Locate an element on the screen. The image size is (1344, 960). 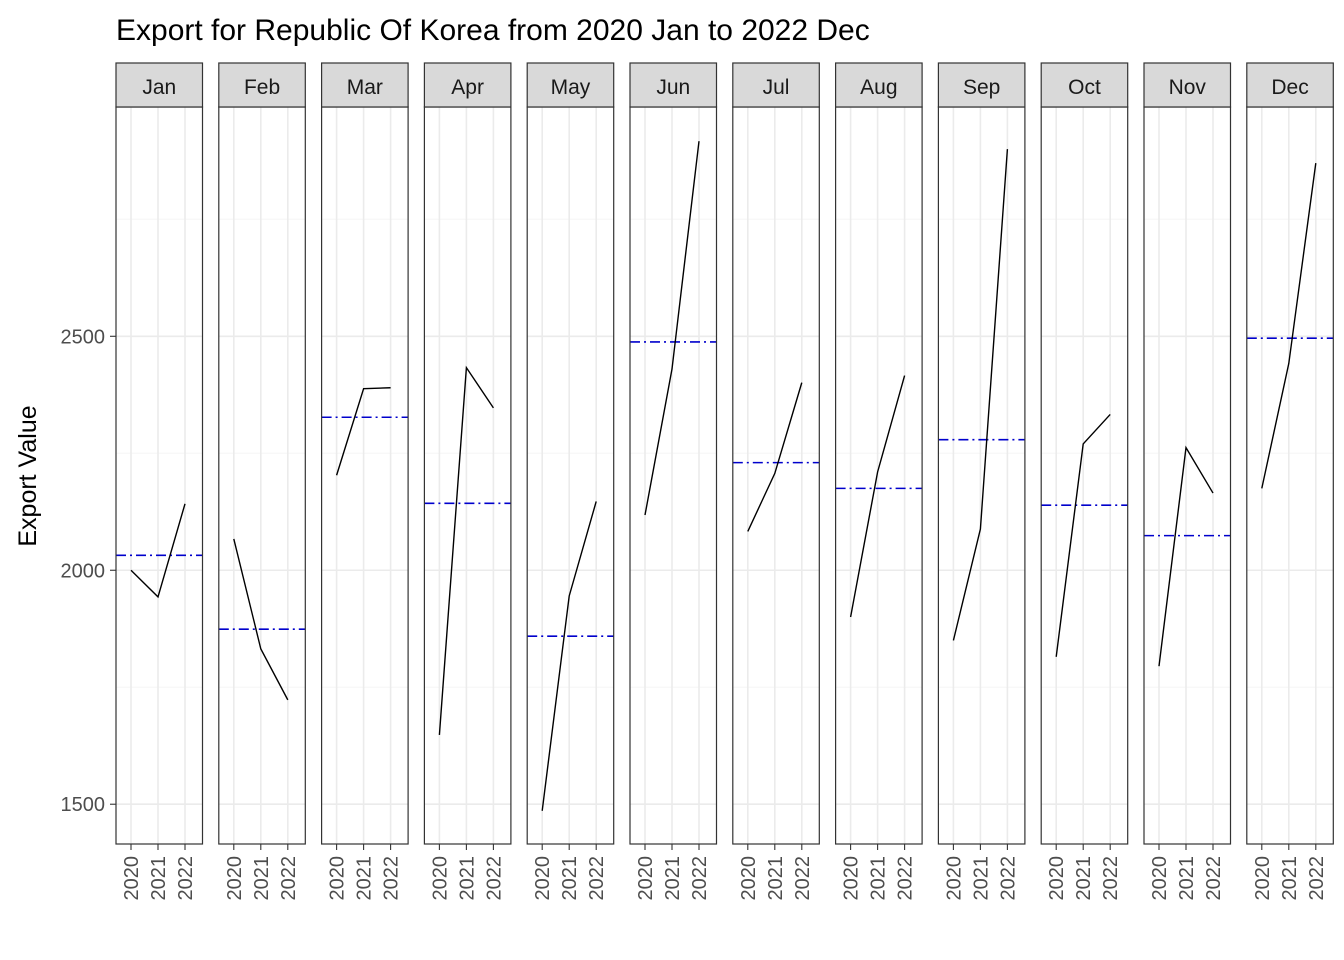
facet-strip-label: Sep is located at coordinates (981, 87).